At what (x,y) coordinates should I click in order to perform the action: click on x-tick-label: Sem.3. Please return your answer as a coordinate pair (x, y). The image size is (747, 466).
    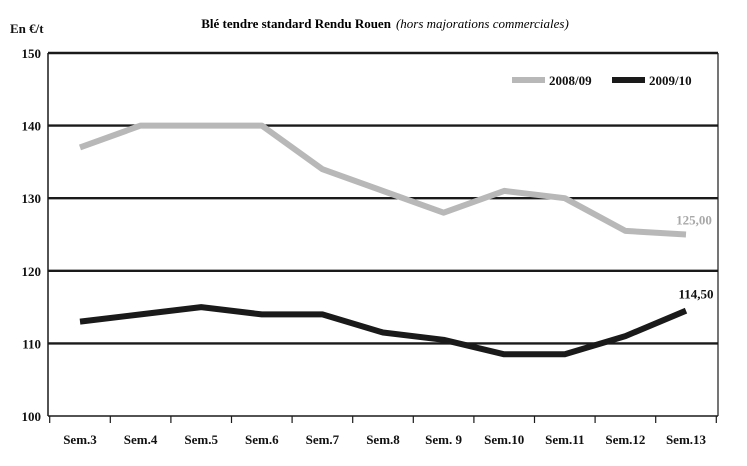
    Looking at the image, I should click on (80, 439).